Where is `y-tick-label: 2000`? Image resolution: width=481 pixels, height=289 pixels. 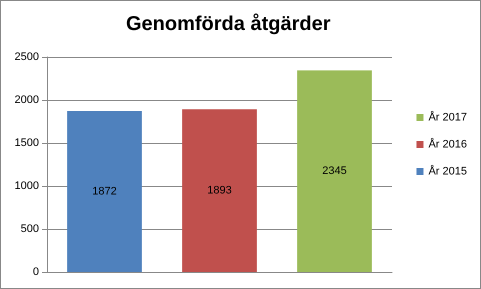 y-tick-label: 2000 is located at coordinates (26, 100).